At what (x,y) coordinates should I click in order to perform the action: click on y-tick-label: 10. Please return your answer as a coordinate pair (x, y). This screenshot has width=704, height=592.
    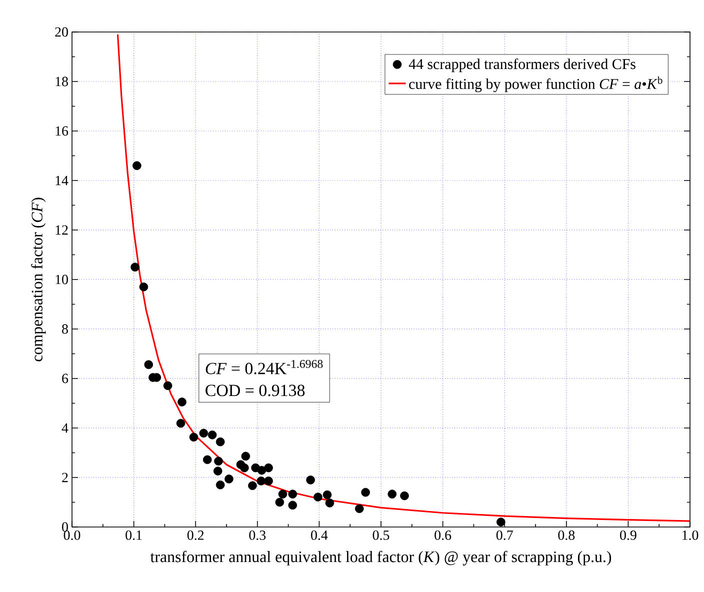
    Looking at the image, I should click on (62, 279).